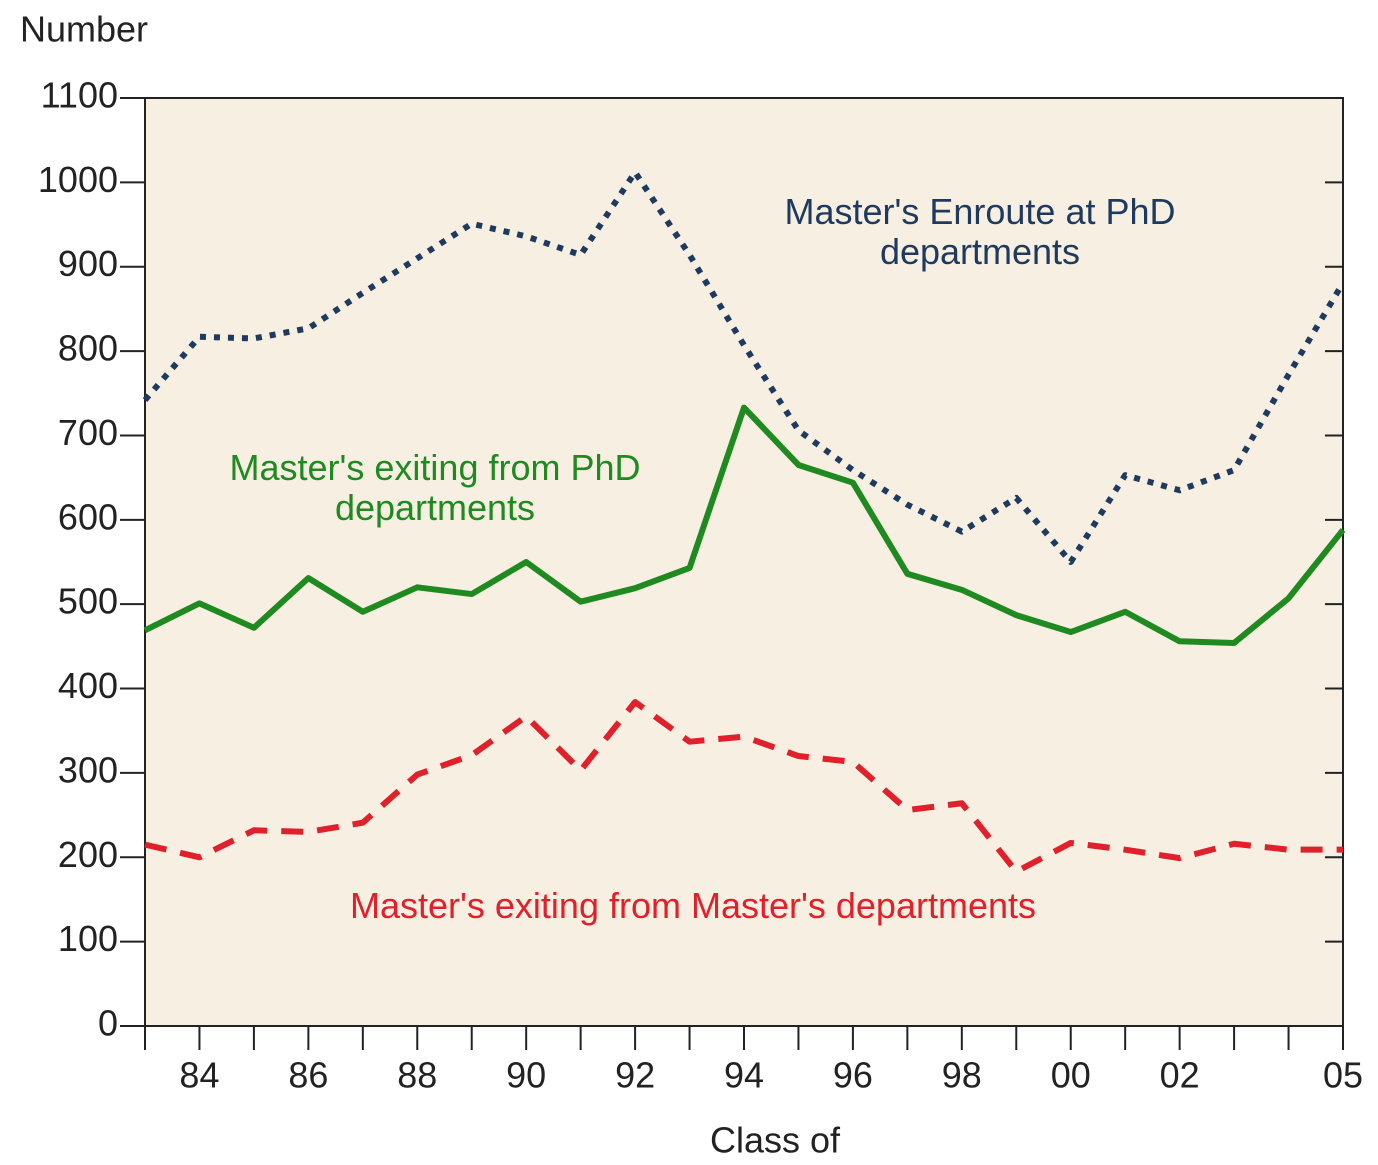  I want to click on y-axis-label: Number, so click(84, 29).